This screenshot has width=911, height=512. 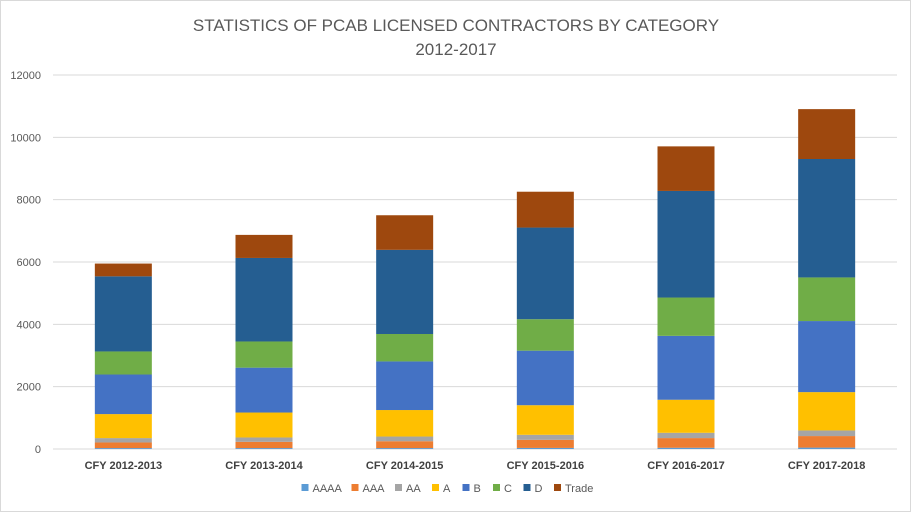 I want to click on legend-label: B, so click(x=477, y=489).